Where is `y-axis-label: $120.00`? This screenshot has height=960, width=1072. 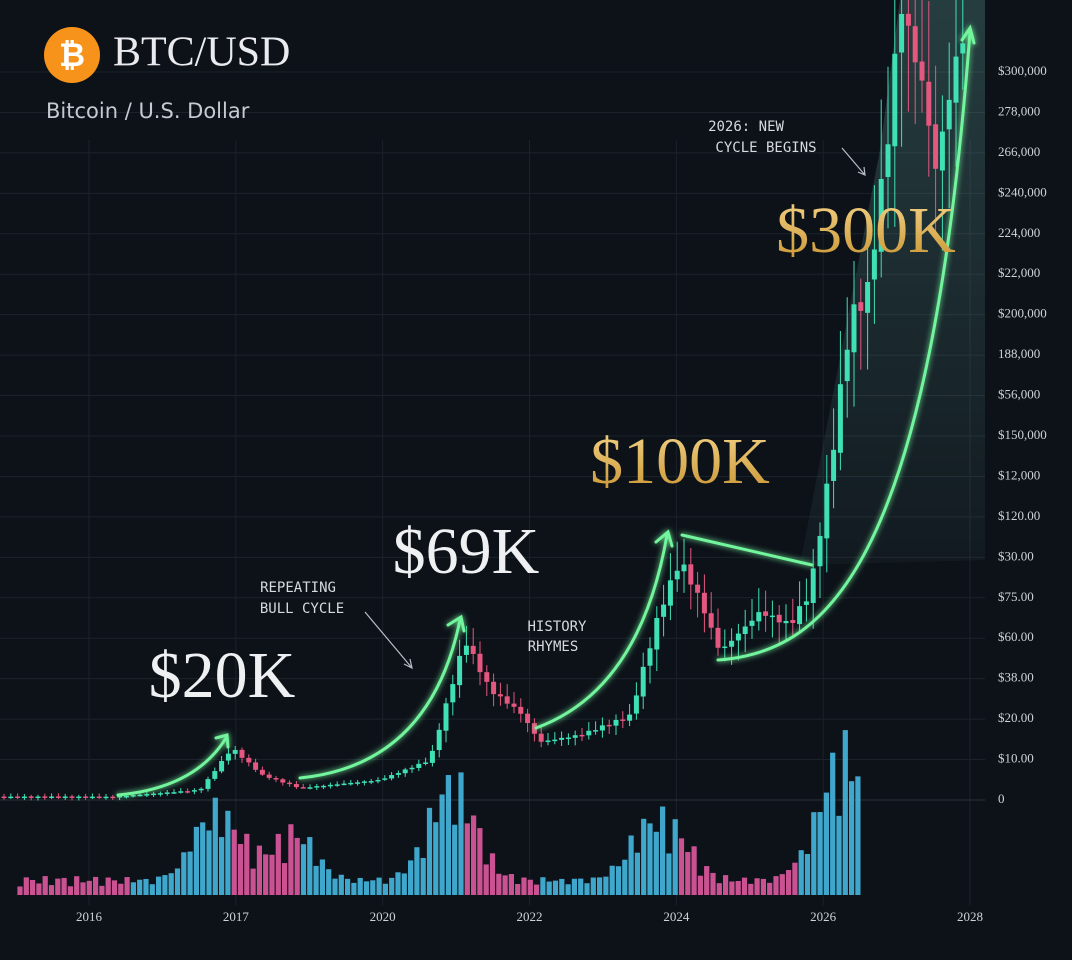
y-axis-label: $120.00 is located at coordinates (1019, 515).